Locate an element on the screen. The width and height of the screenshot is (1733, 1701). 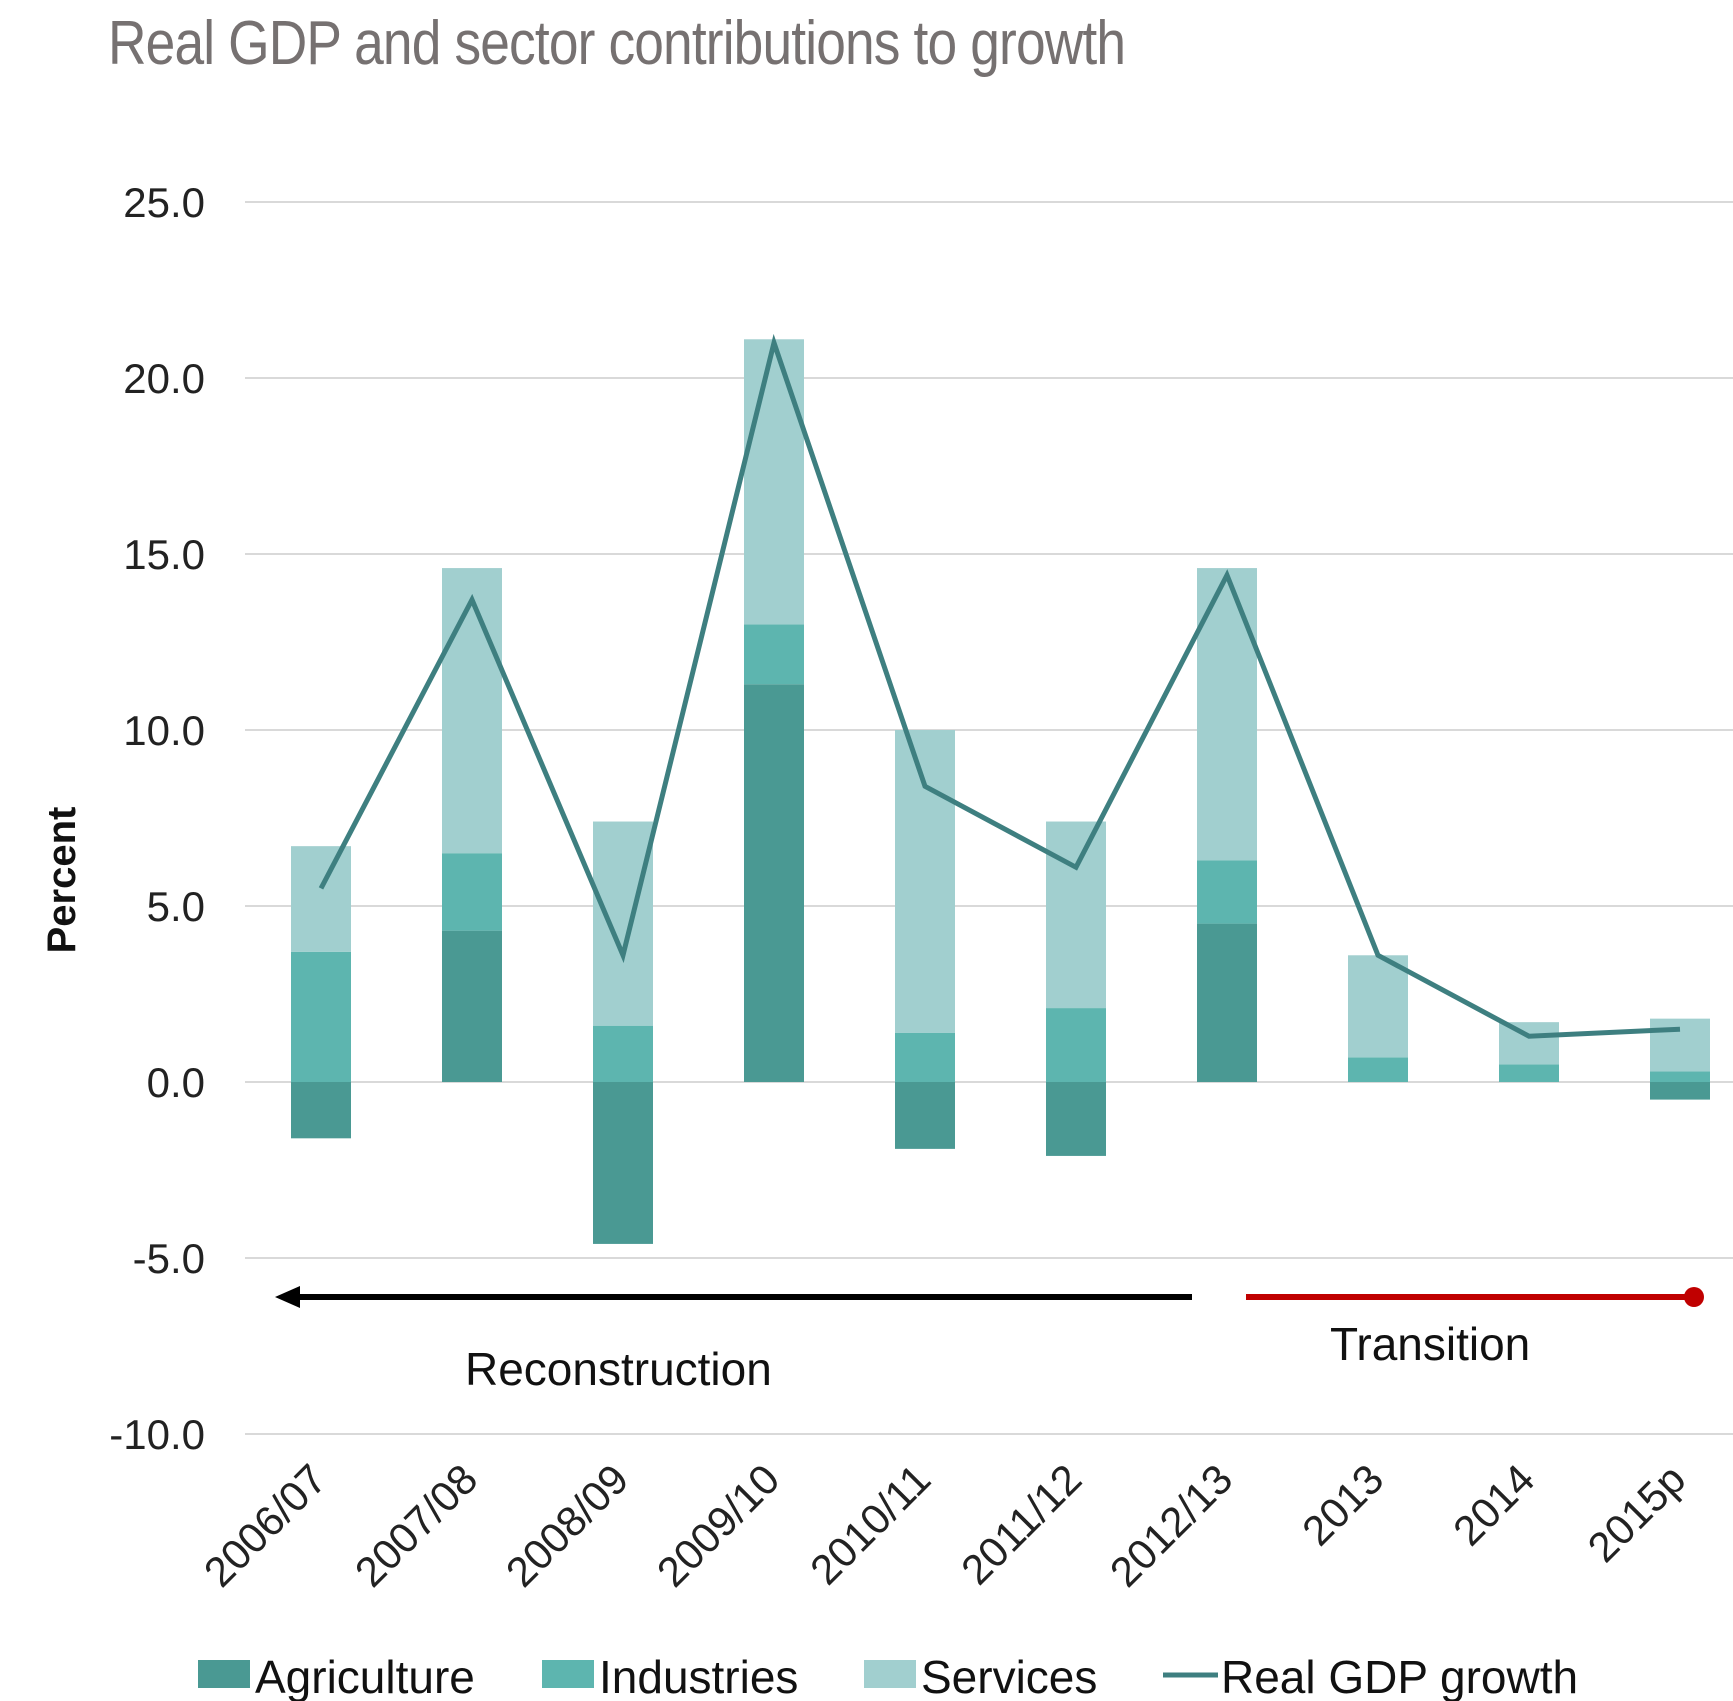
y-tick-label: -10.0 is located at coordinates (157, 1434).